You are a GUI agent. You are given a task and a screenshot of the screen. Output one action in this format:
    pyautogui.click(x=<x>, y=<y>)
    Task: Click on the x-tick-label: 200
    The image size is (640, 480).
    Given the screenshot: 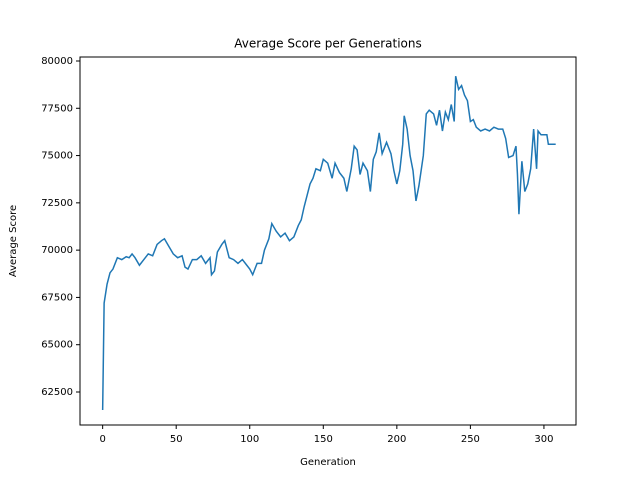 What is the action you would take?
    pyautogui.click(x=396, y=439)
    